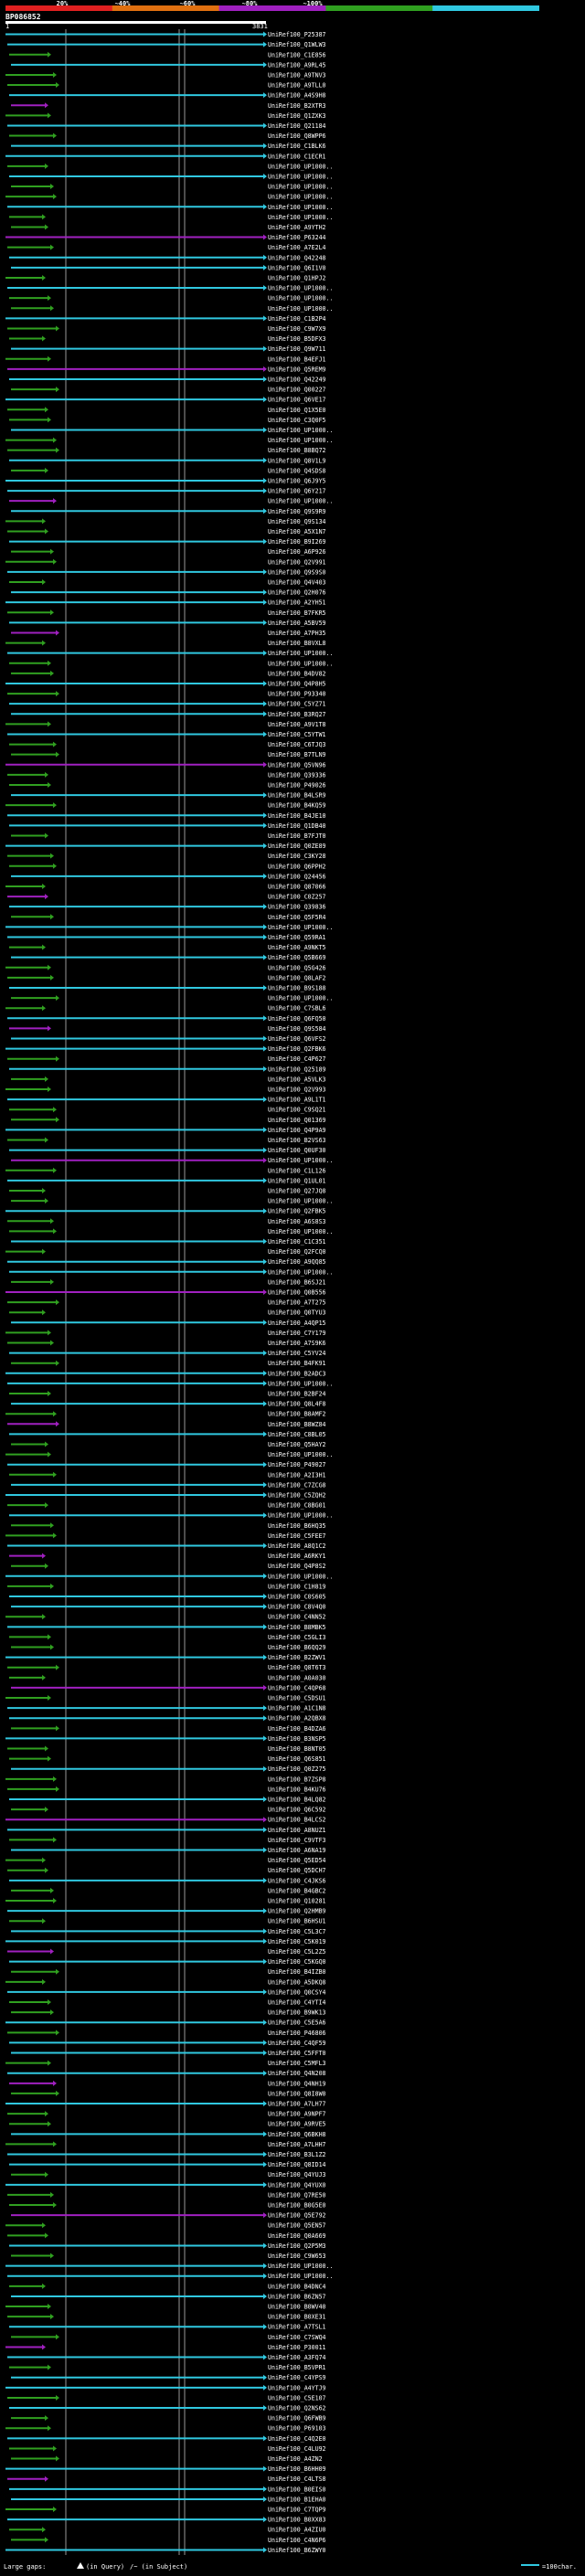 The height and width of the screenshot is (2576, 585). What do you see at coordinates (297, 552) in the screenshot?
I see `hit-label: UniRef100_A6P926` at bounding box center [297, 552].